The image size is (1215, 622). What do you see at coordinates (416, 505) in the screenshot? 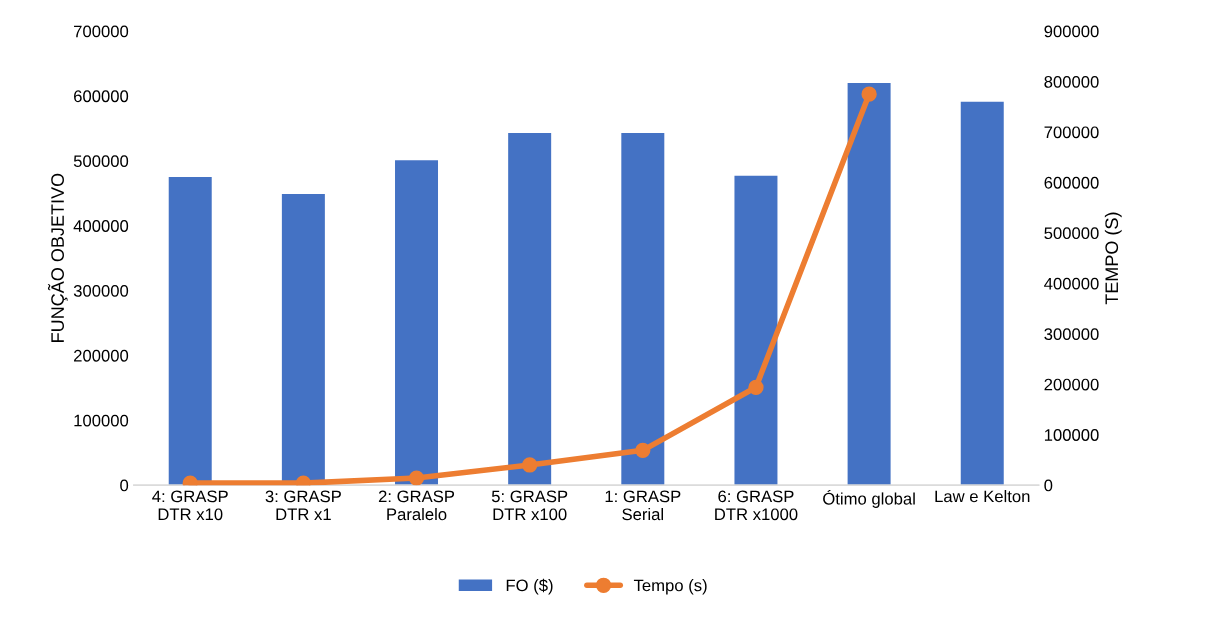
I see `x-tick-label: 2: GRASP Paralelo` at bounding box center [416, 505].